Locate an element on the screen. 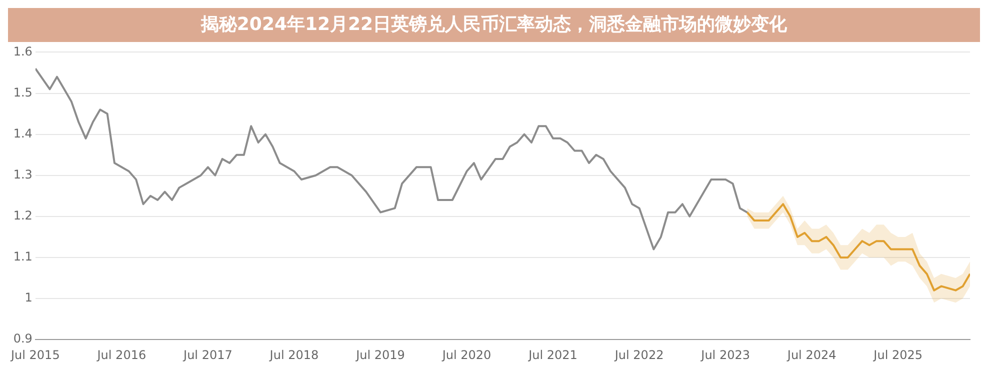  y-tick-label: 1.3 is located at coordinates (22, 174).